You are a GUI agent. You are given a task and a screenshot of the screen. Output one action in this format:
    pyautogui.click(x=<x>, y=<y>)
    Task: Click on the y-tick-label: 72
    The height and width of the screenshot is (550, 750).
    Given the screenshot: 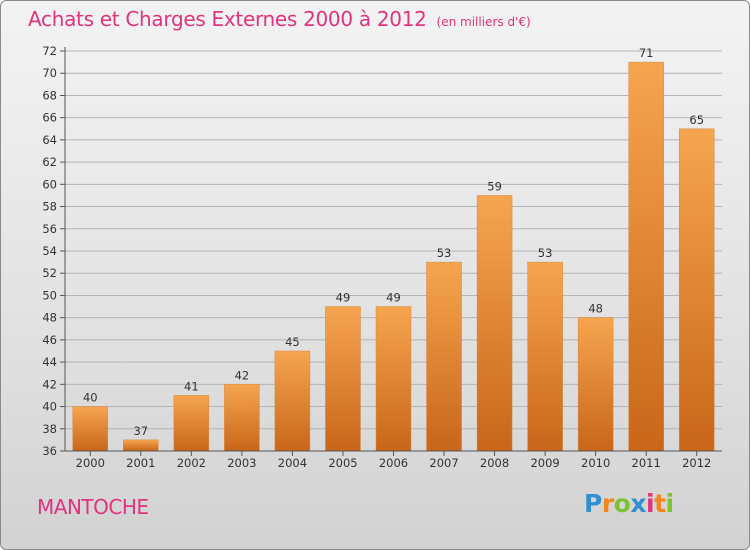 What is the action you would take?
    pyautogui.click(x=49, y=51)
    